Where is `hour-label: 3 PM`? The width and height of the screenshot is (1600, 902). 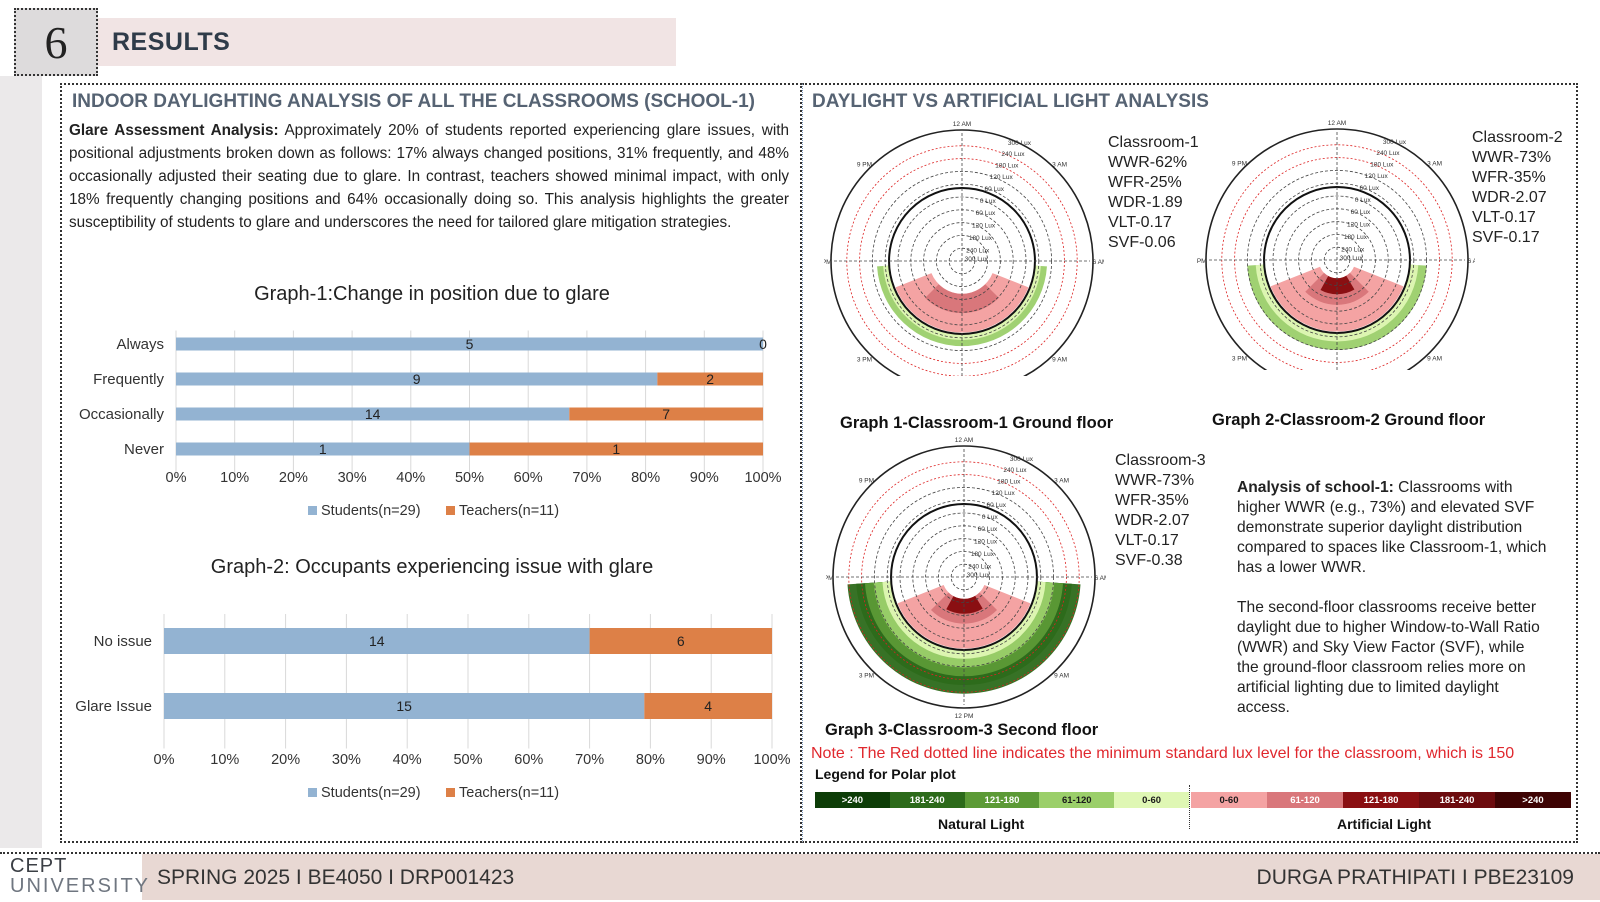 hour-label: 3 PM is located at coordinates (866, 676).